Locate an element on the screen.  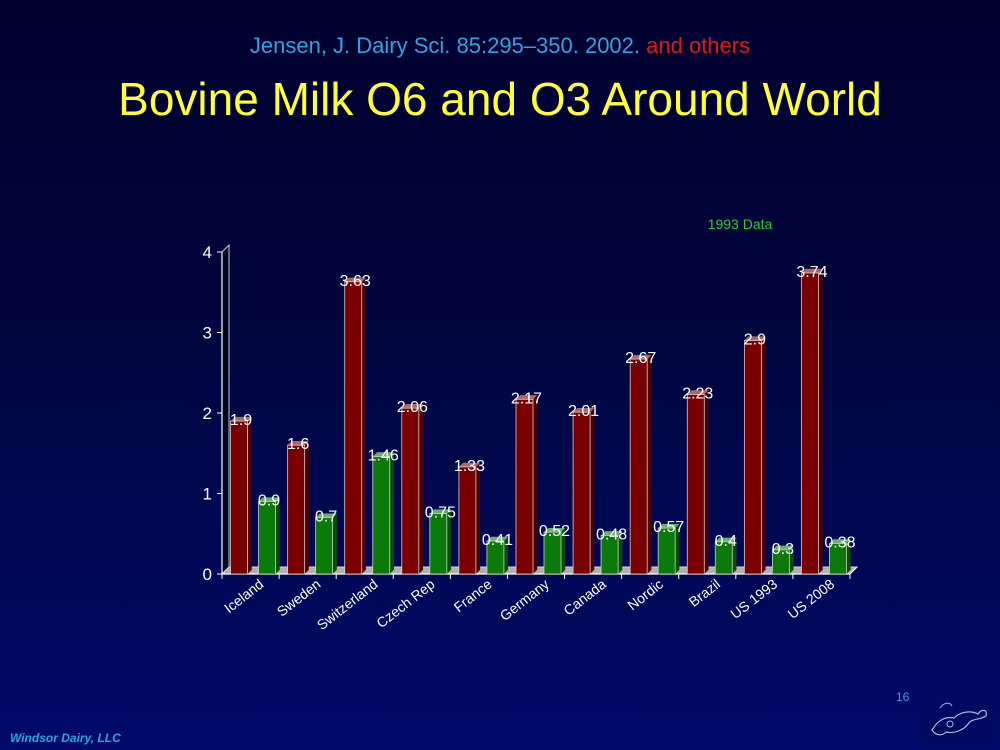
data-label: 0.41 is located at coordinates (497, 540).